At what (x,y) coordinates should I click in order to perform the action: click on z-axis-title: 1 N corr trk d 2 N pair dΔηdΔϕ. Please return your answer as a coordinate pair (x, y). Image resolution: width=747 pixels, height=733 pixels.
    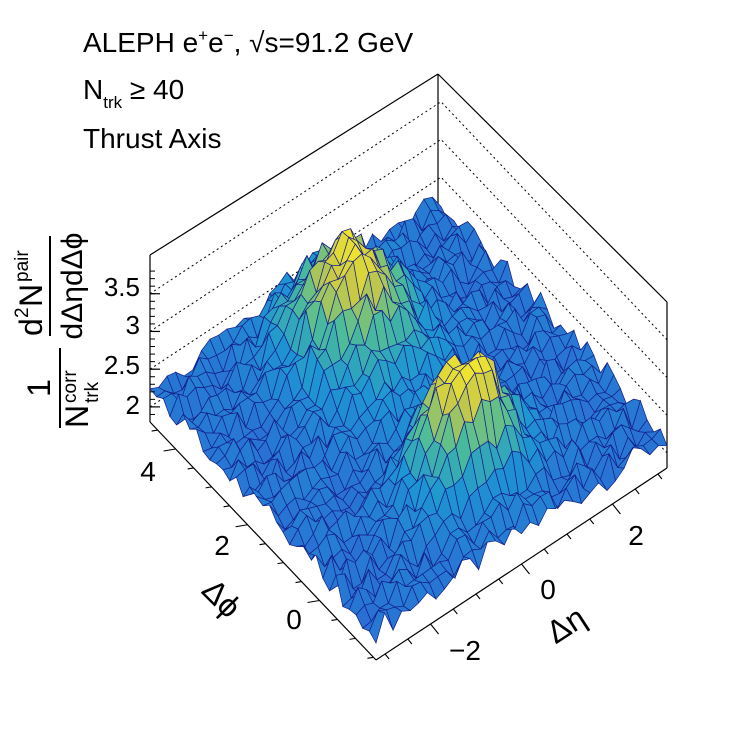
    Looking at the image, I should click on (57, 330).